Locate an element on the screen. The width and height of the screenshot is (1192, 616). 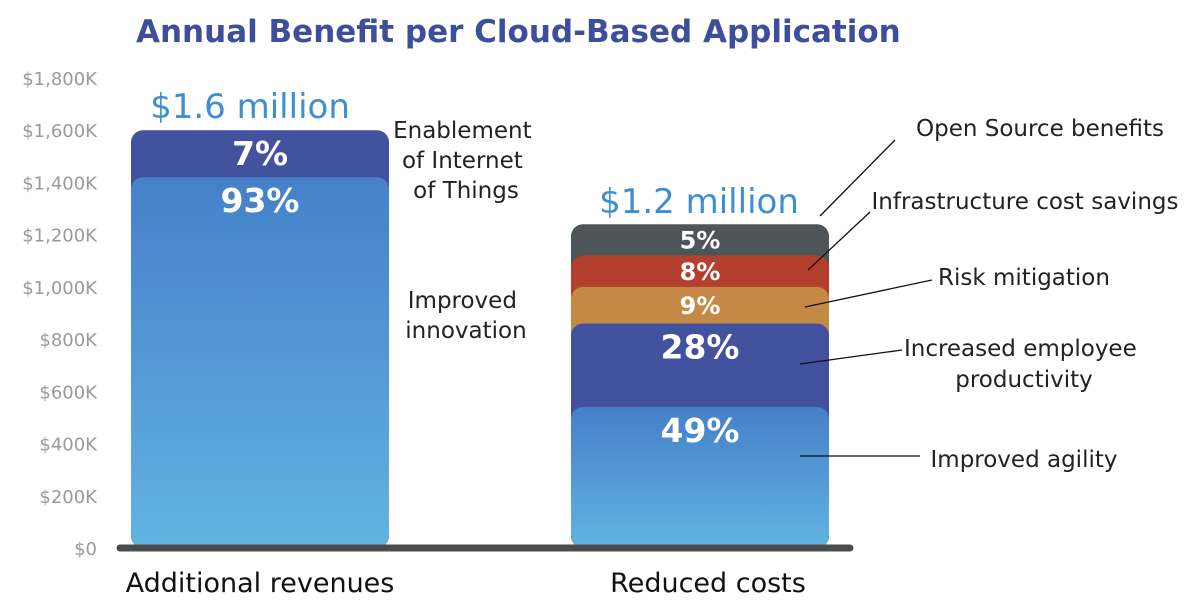
annotation-risk: Risk mitigation is located at coordinates (1024, 278).